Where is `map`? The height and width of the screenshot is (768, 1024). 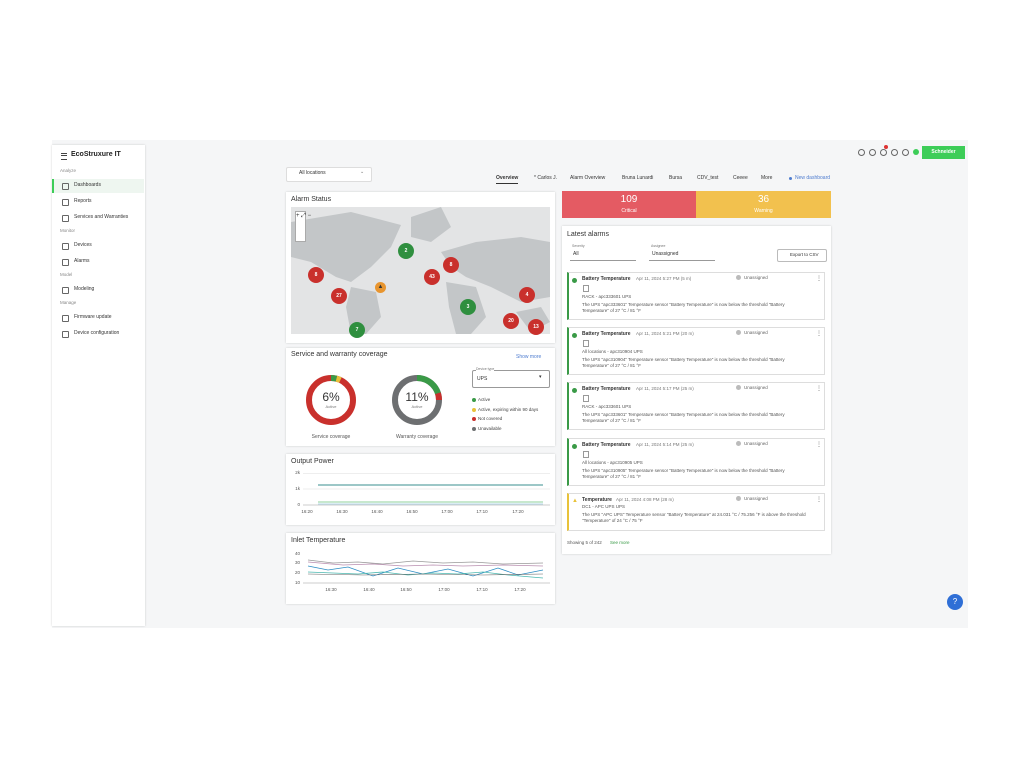 map is located at coordinates (420, 270).